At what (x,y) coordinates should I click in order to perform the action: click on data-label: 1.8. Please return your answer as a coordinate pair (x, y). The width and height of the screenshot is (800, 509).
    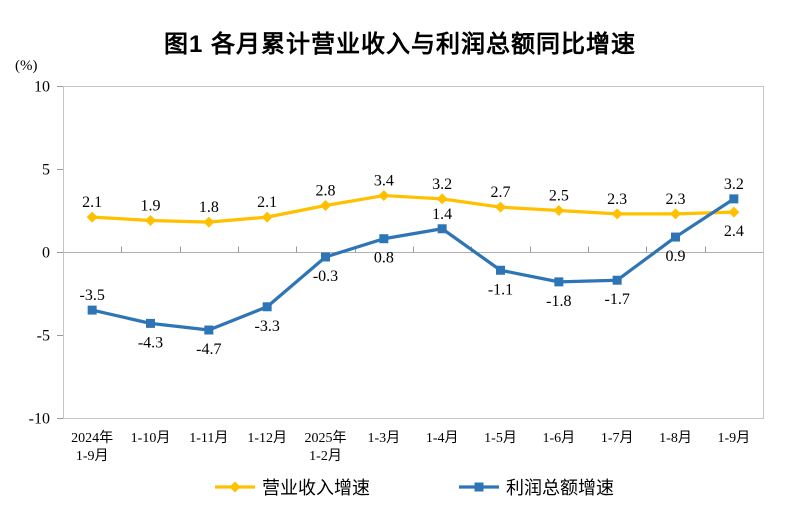
    Looking at the image, I should click on (209, 207).